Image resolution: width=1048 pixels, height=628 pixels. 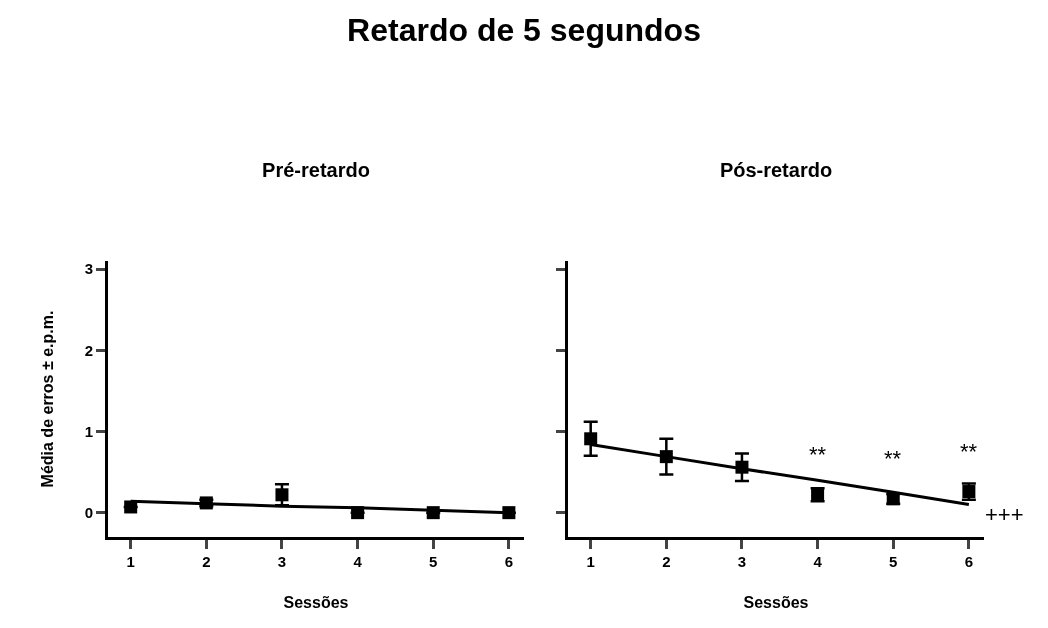 I want to click on y-tick-label: 1, so click(x=88, y=431).